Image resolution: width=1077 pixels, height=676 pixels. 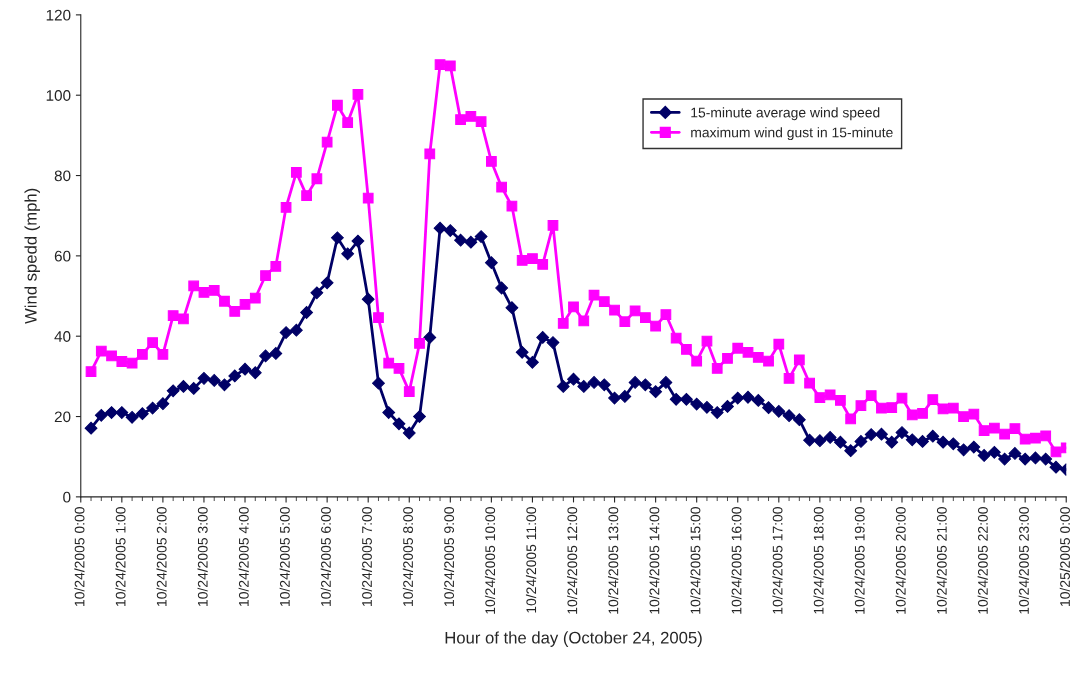 I want to click on x-tick-label: 10/24/2005 13:00, so click(x=613, y=560).